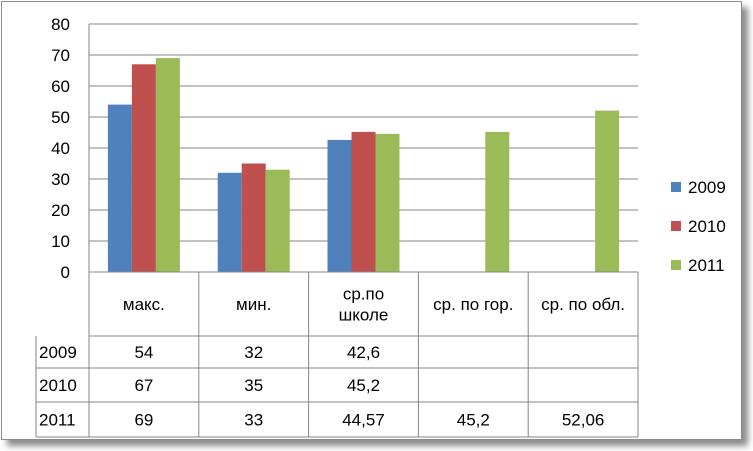 Image resolution: width=753 pixels, height=451 pixels. What do you see at coordinates (57, 420) in the screenshot?
I see `series-row-label: 2011` at bounding box center [57, 420].